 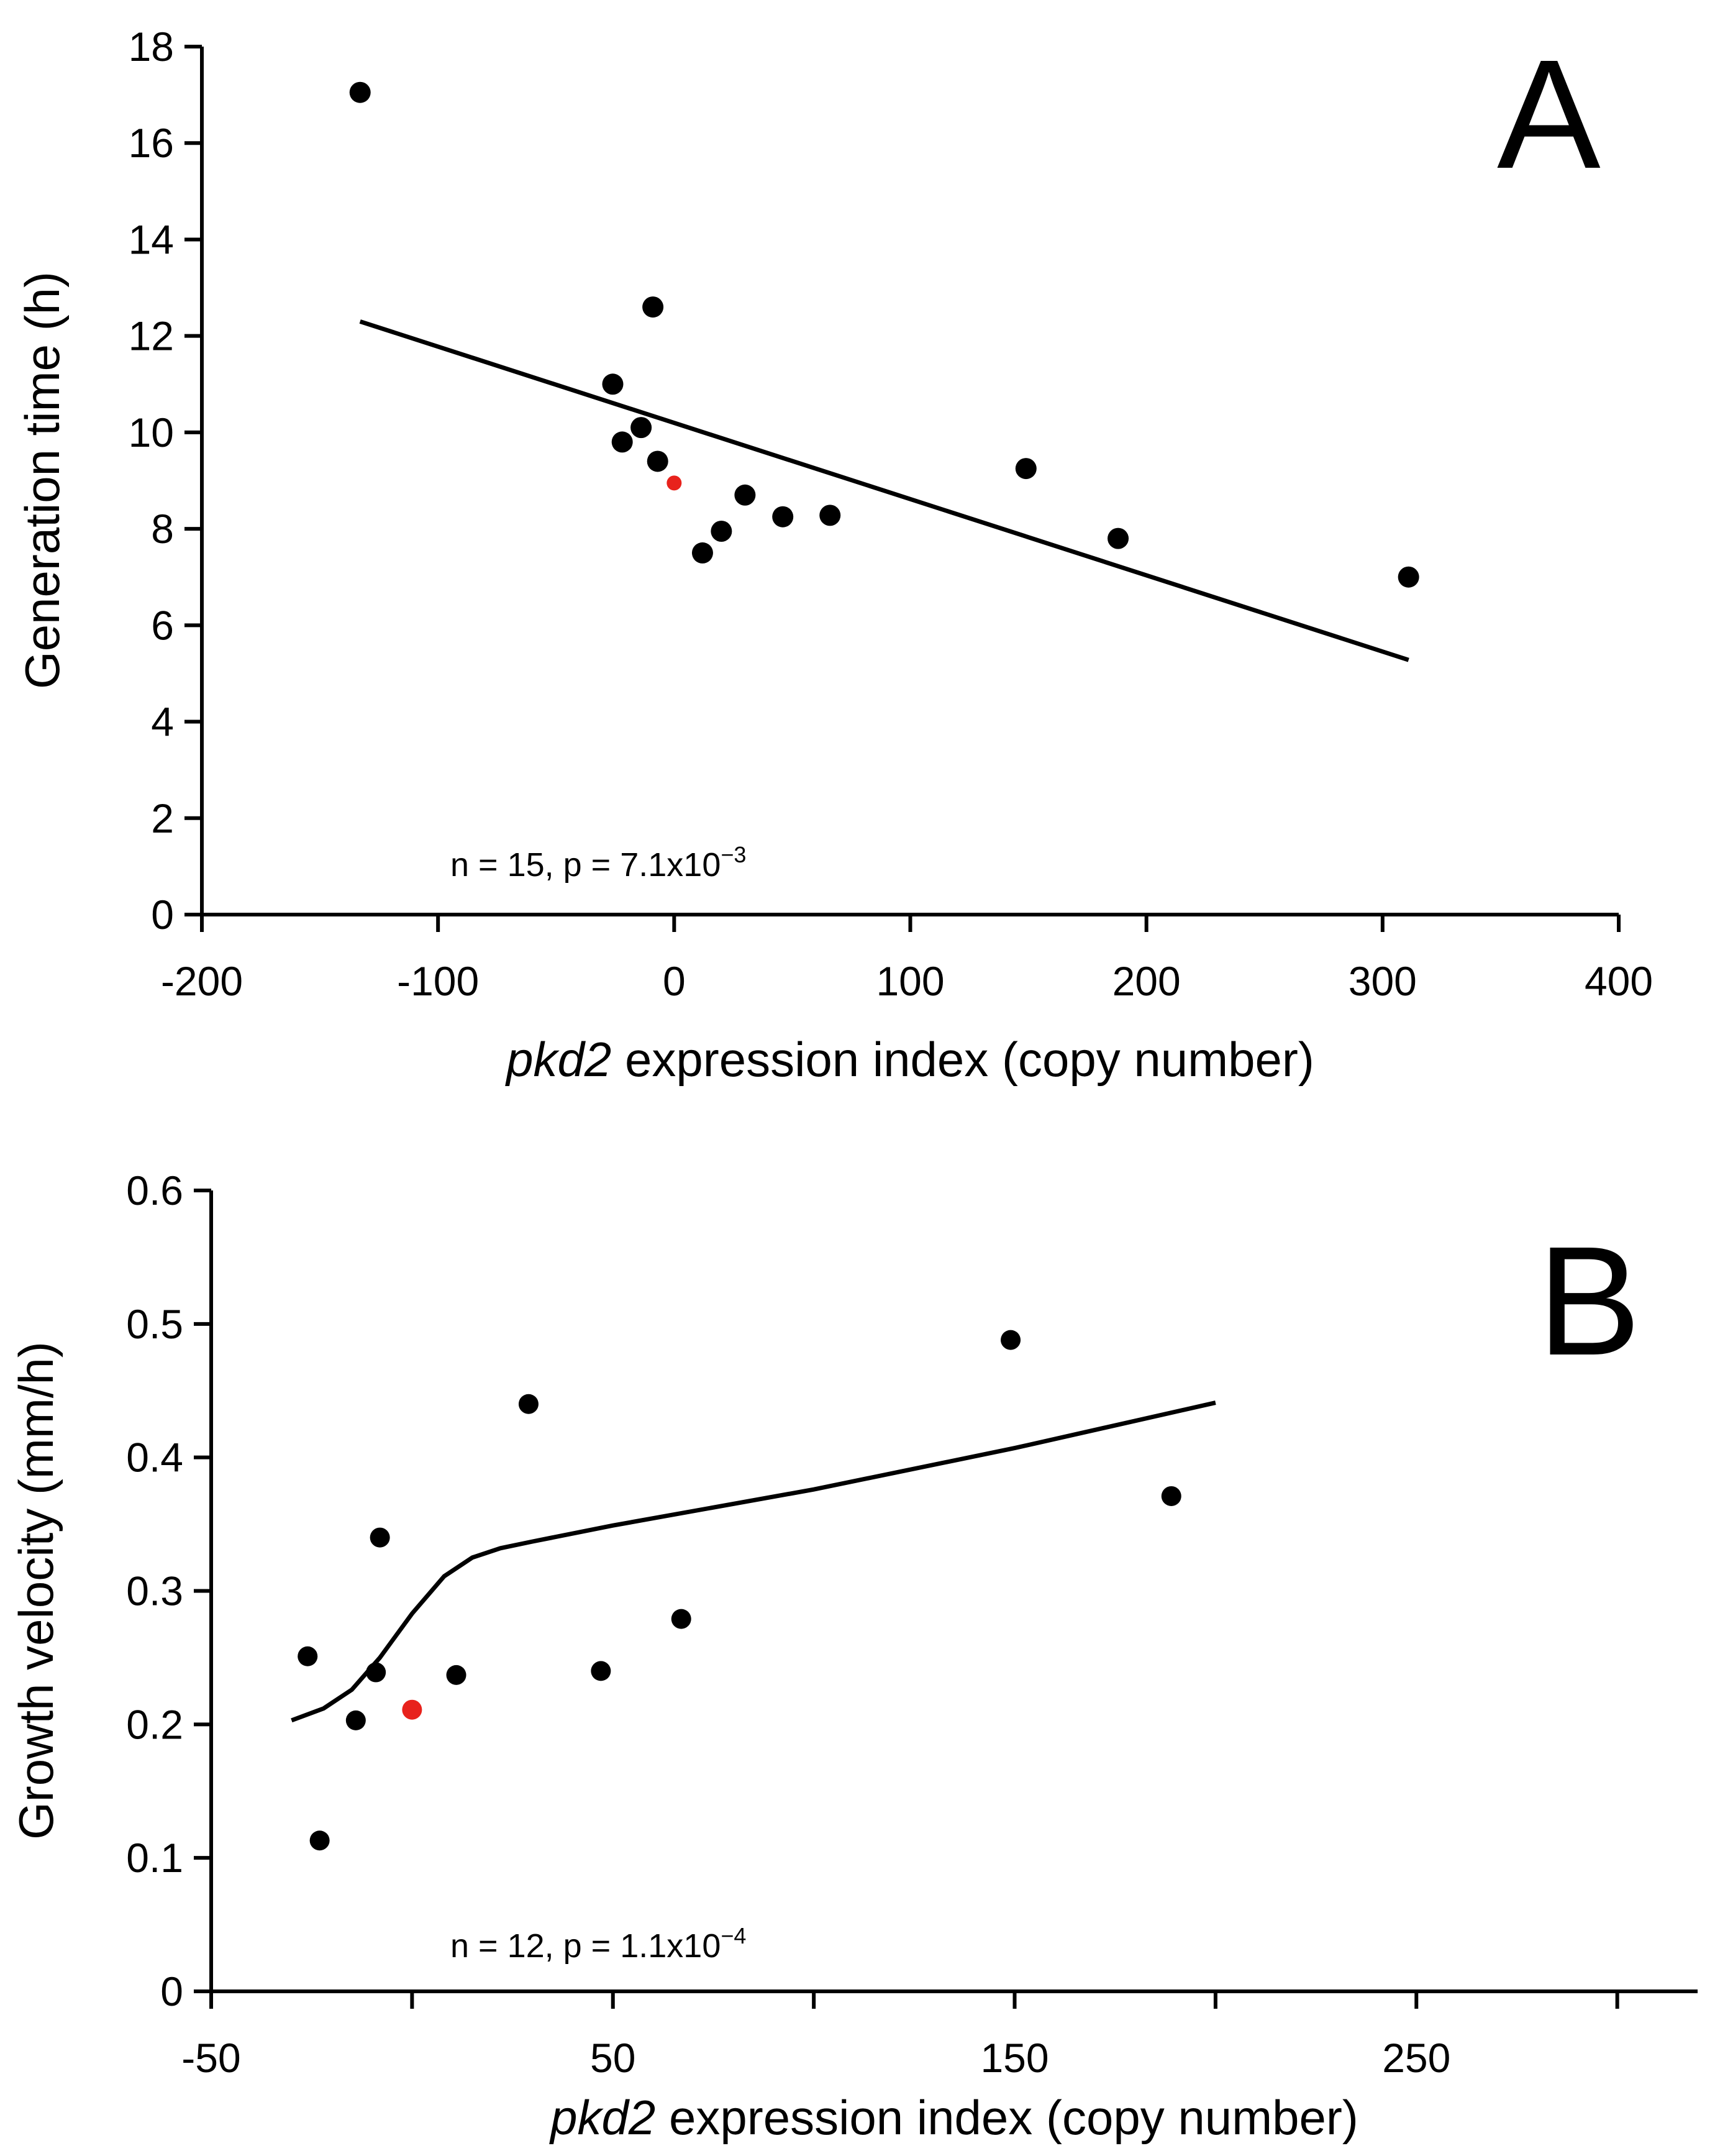 What do you see at coordinates (602, 2117) in the screenshot?
I see `panel-b-x-axis-title-gene: pkd2` at bounding box center [602, 2117].